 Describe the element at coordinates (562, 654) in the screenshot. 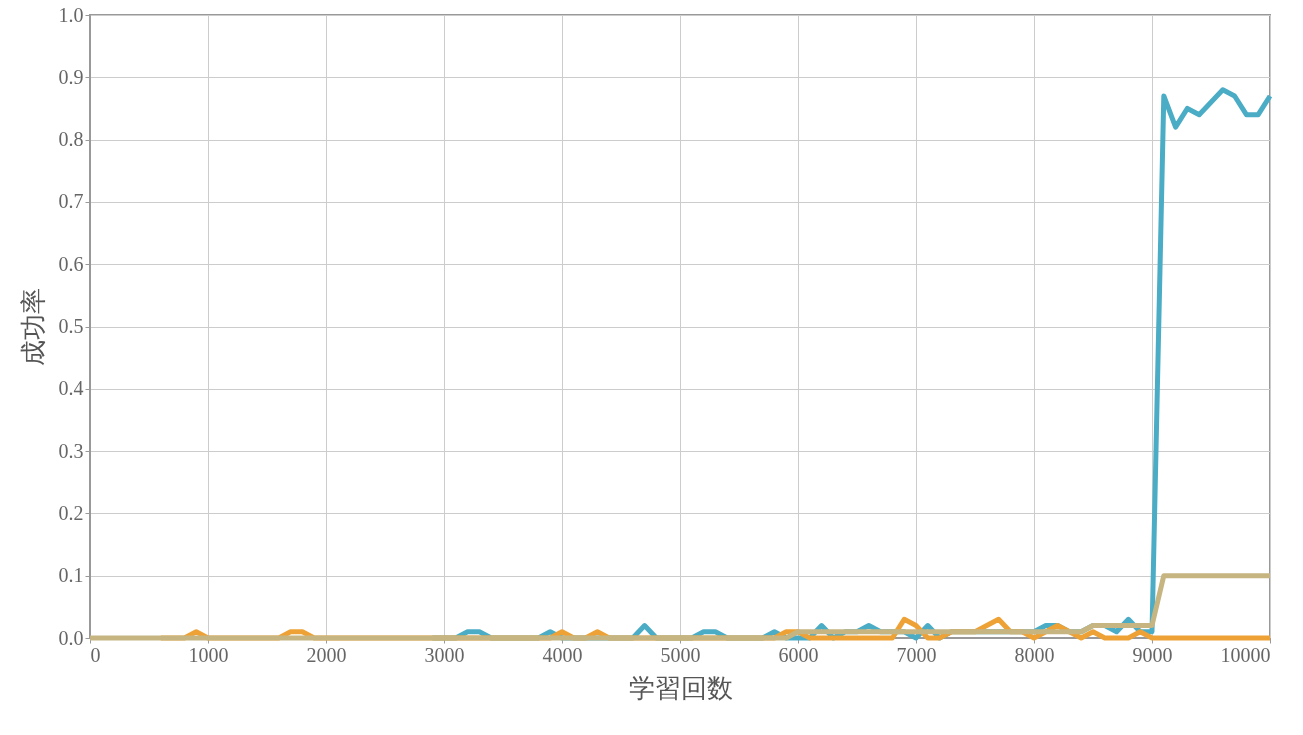

I see `x-tick-label: 4000` at that location.